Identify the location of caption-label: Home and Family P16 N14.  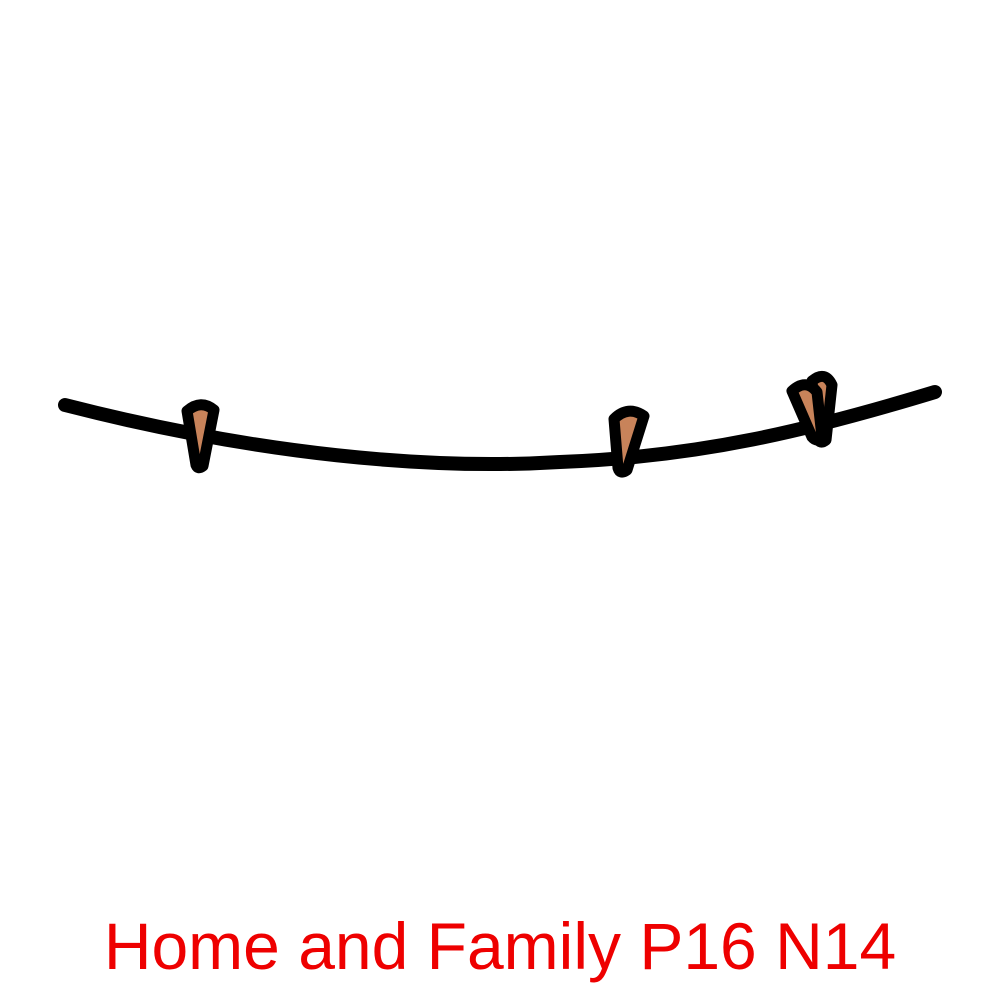
(500, 946).